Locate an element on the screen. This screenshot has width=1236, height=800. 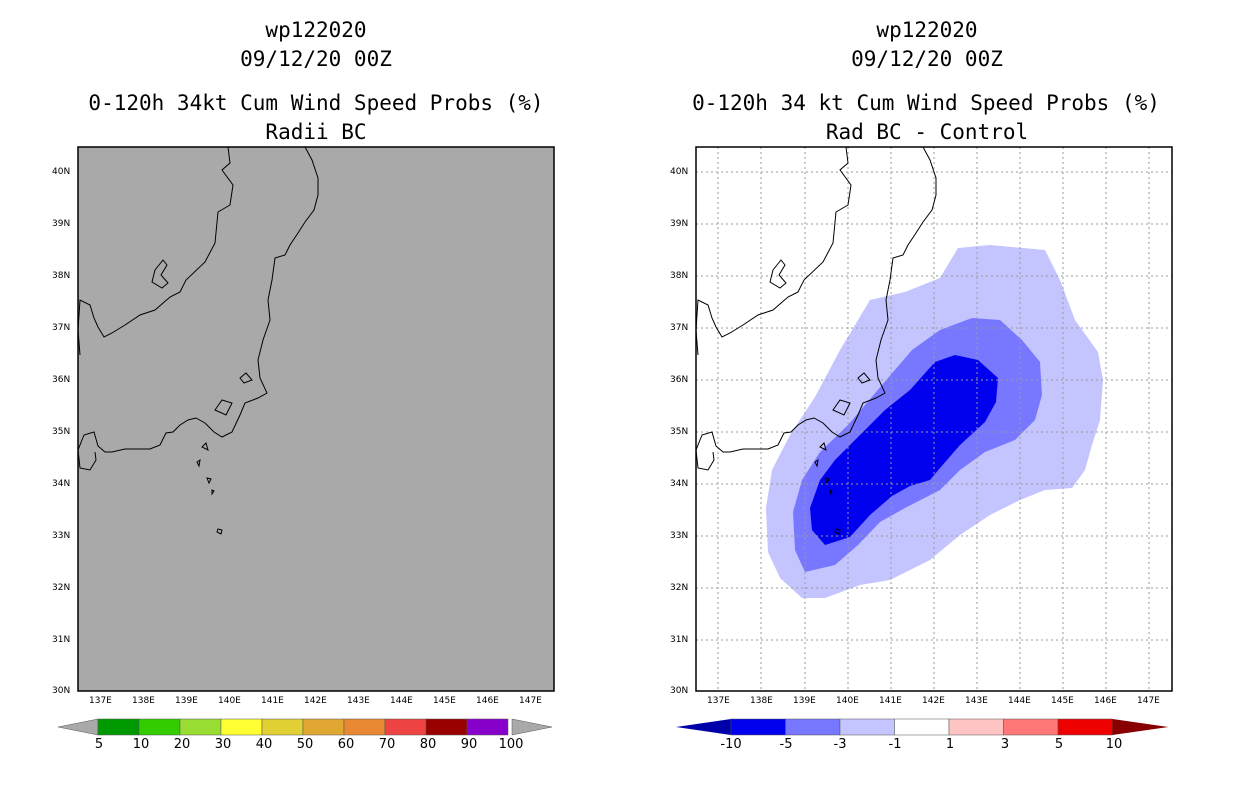
right-lon-label: 142E is located at coordinates (933, 701).